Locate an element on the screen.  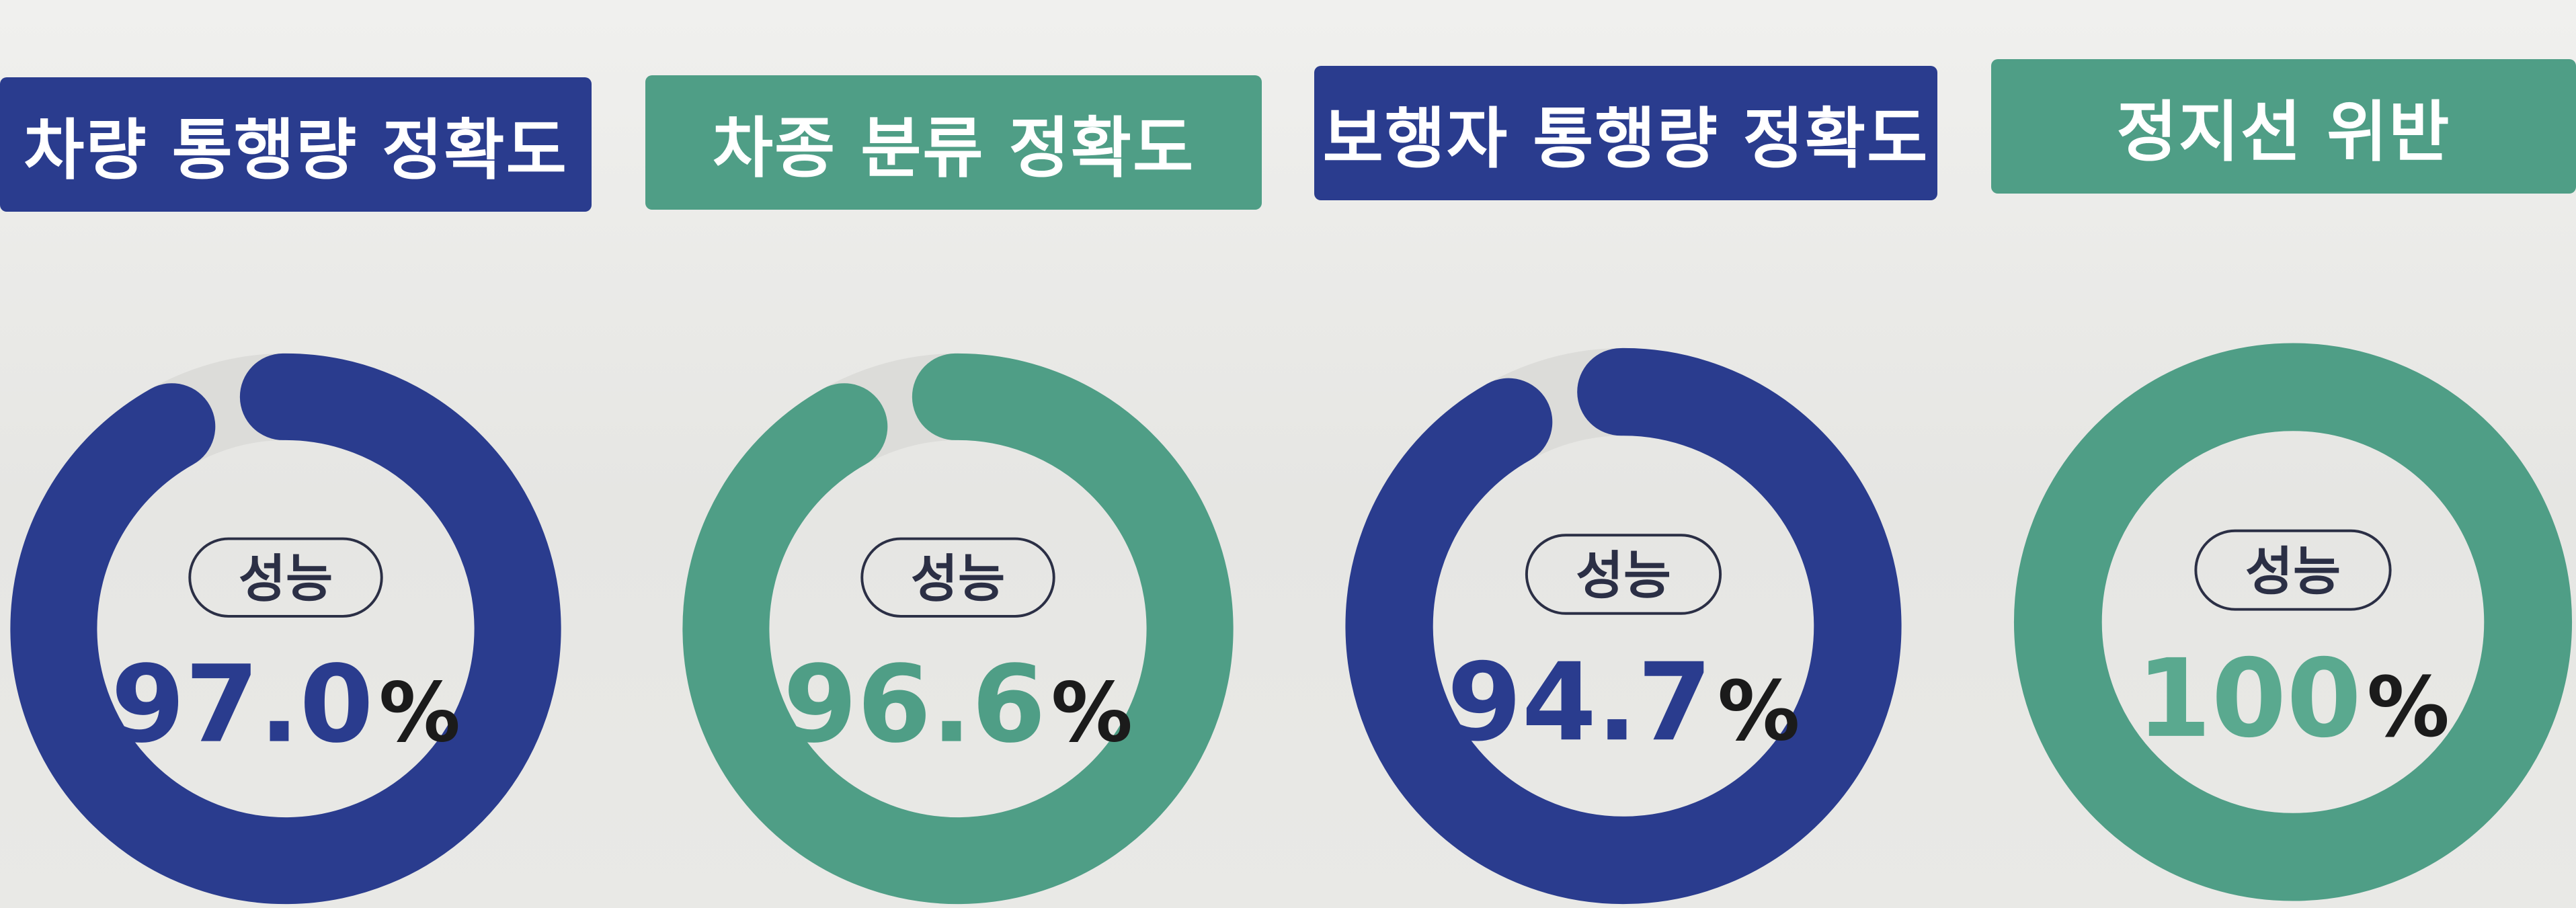
metric-title-stop-line-violation: 정지선 위반 is located at coordinates (2283, 127).